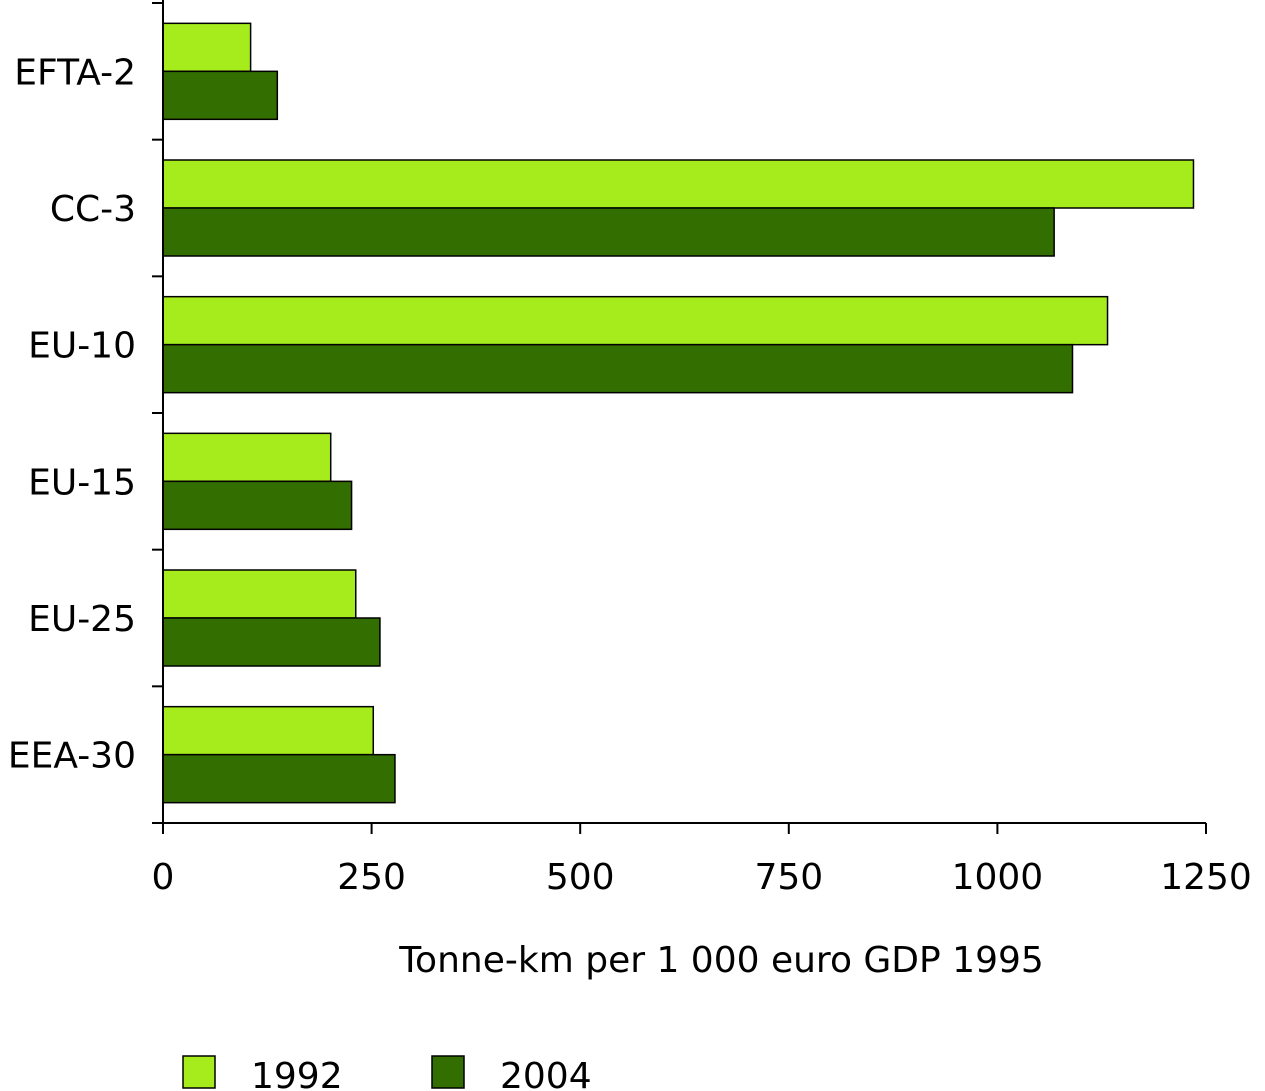 The width and height of the screenshot is (1265, 1091). Describe the element at coordinates (721, 960) in the screenshot. I see `x-axis-label: Tonne-km per 1 000 euro GDP 1995` at that location.